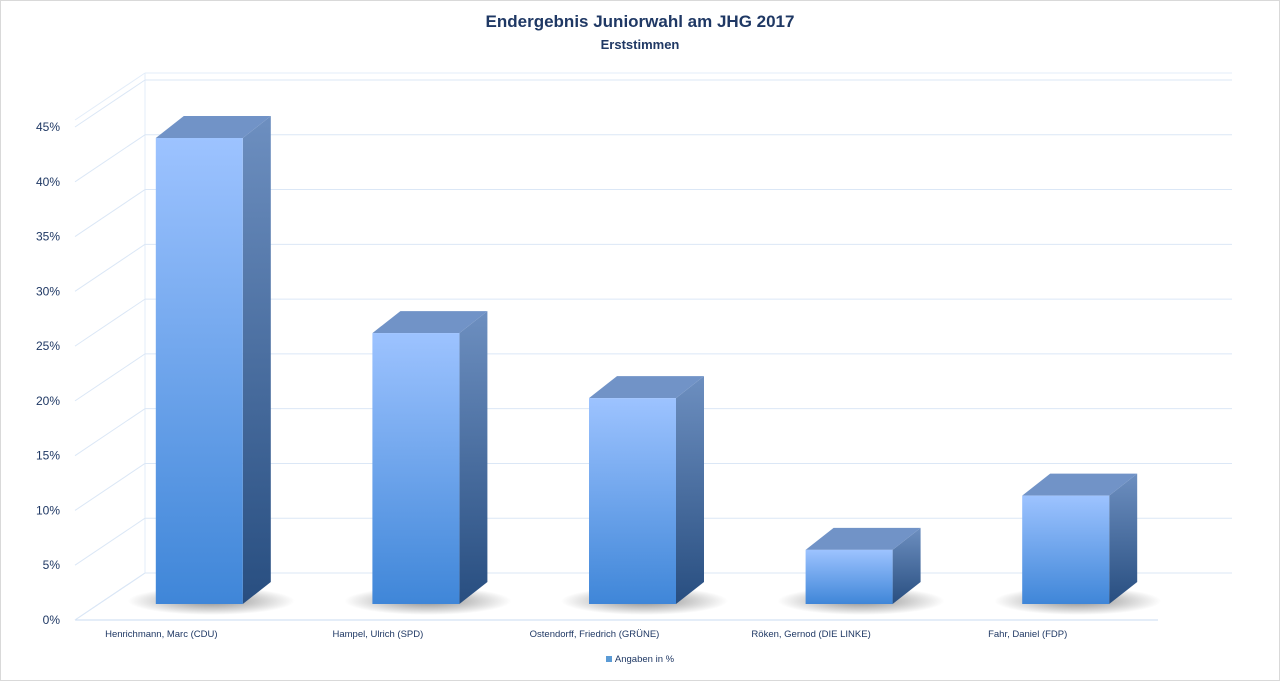  What do you see at coordinates (48, 456) in the screenshot?
I see `y-tick-label: 15%` at bounding box center [48, 456].